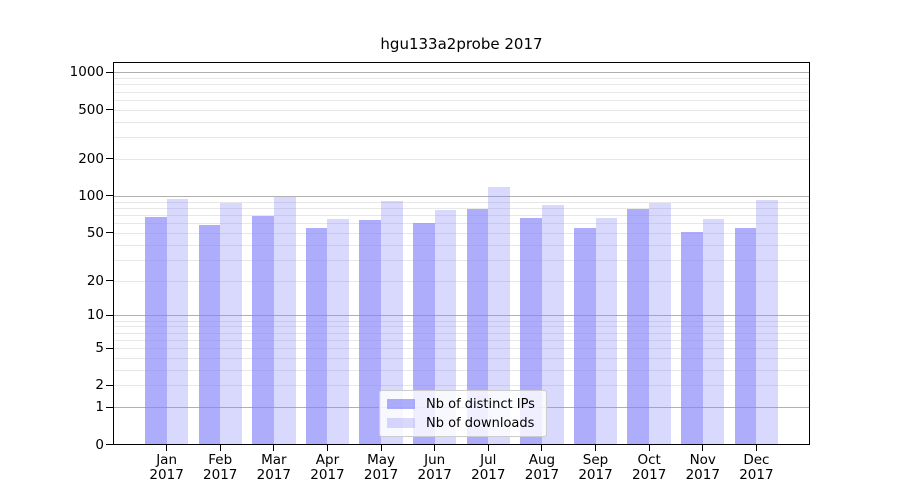 This screenshot has height=500, width=900. Describe the element at coordinates (445, 327) in the screenshot. I see `bar-downloads-jun` at that location.